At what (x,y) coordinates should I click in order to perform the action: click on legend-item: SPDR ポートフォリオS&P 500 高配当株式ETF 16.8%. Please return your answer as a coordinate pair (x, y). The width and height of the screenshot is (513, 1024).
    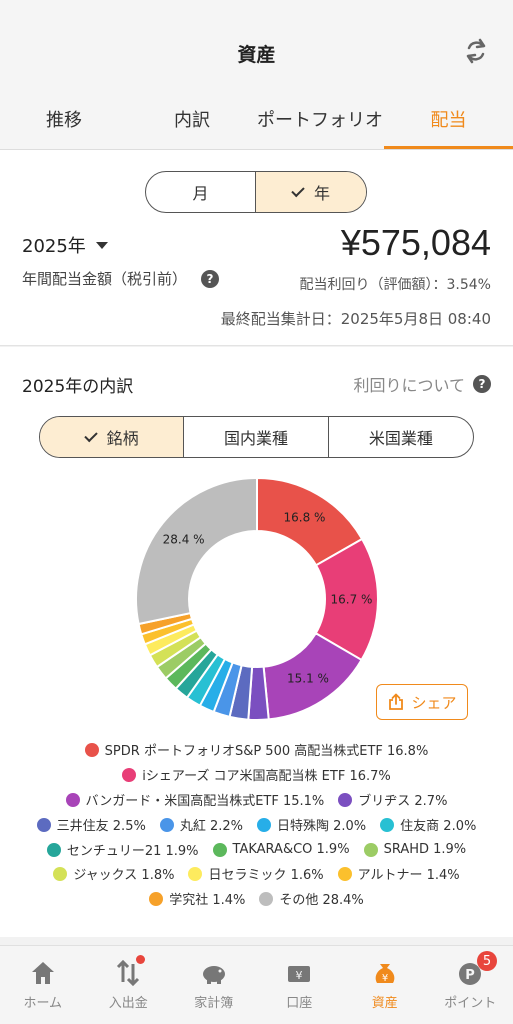
    Looking at the image, I should click on (256, 749).